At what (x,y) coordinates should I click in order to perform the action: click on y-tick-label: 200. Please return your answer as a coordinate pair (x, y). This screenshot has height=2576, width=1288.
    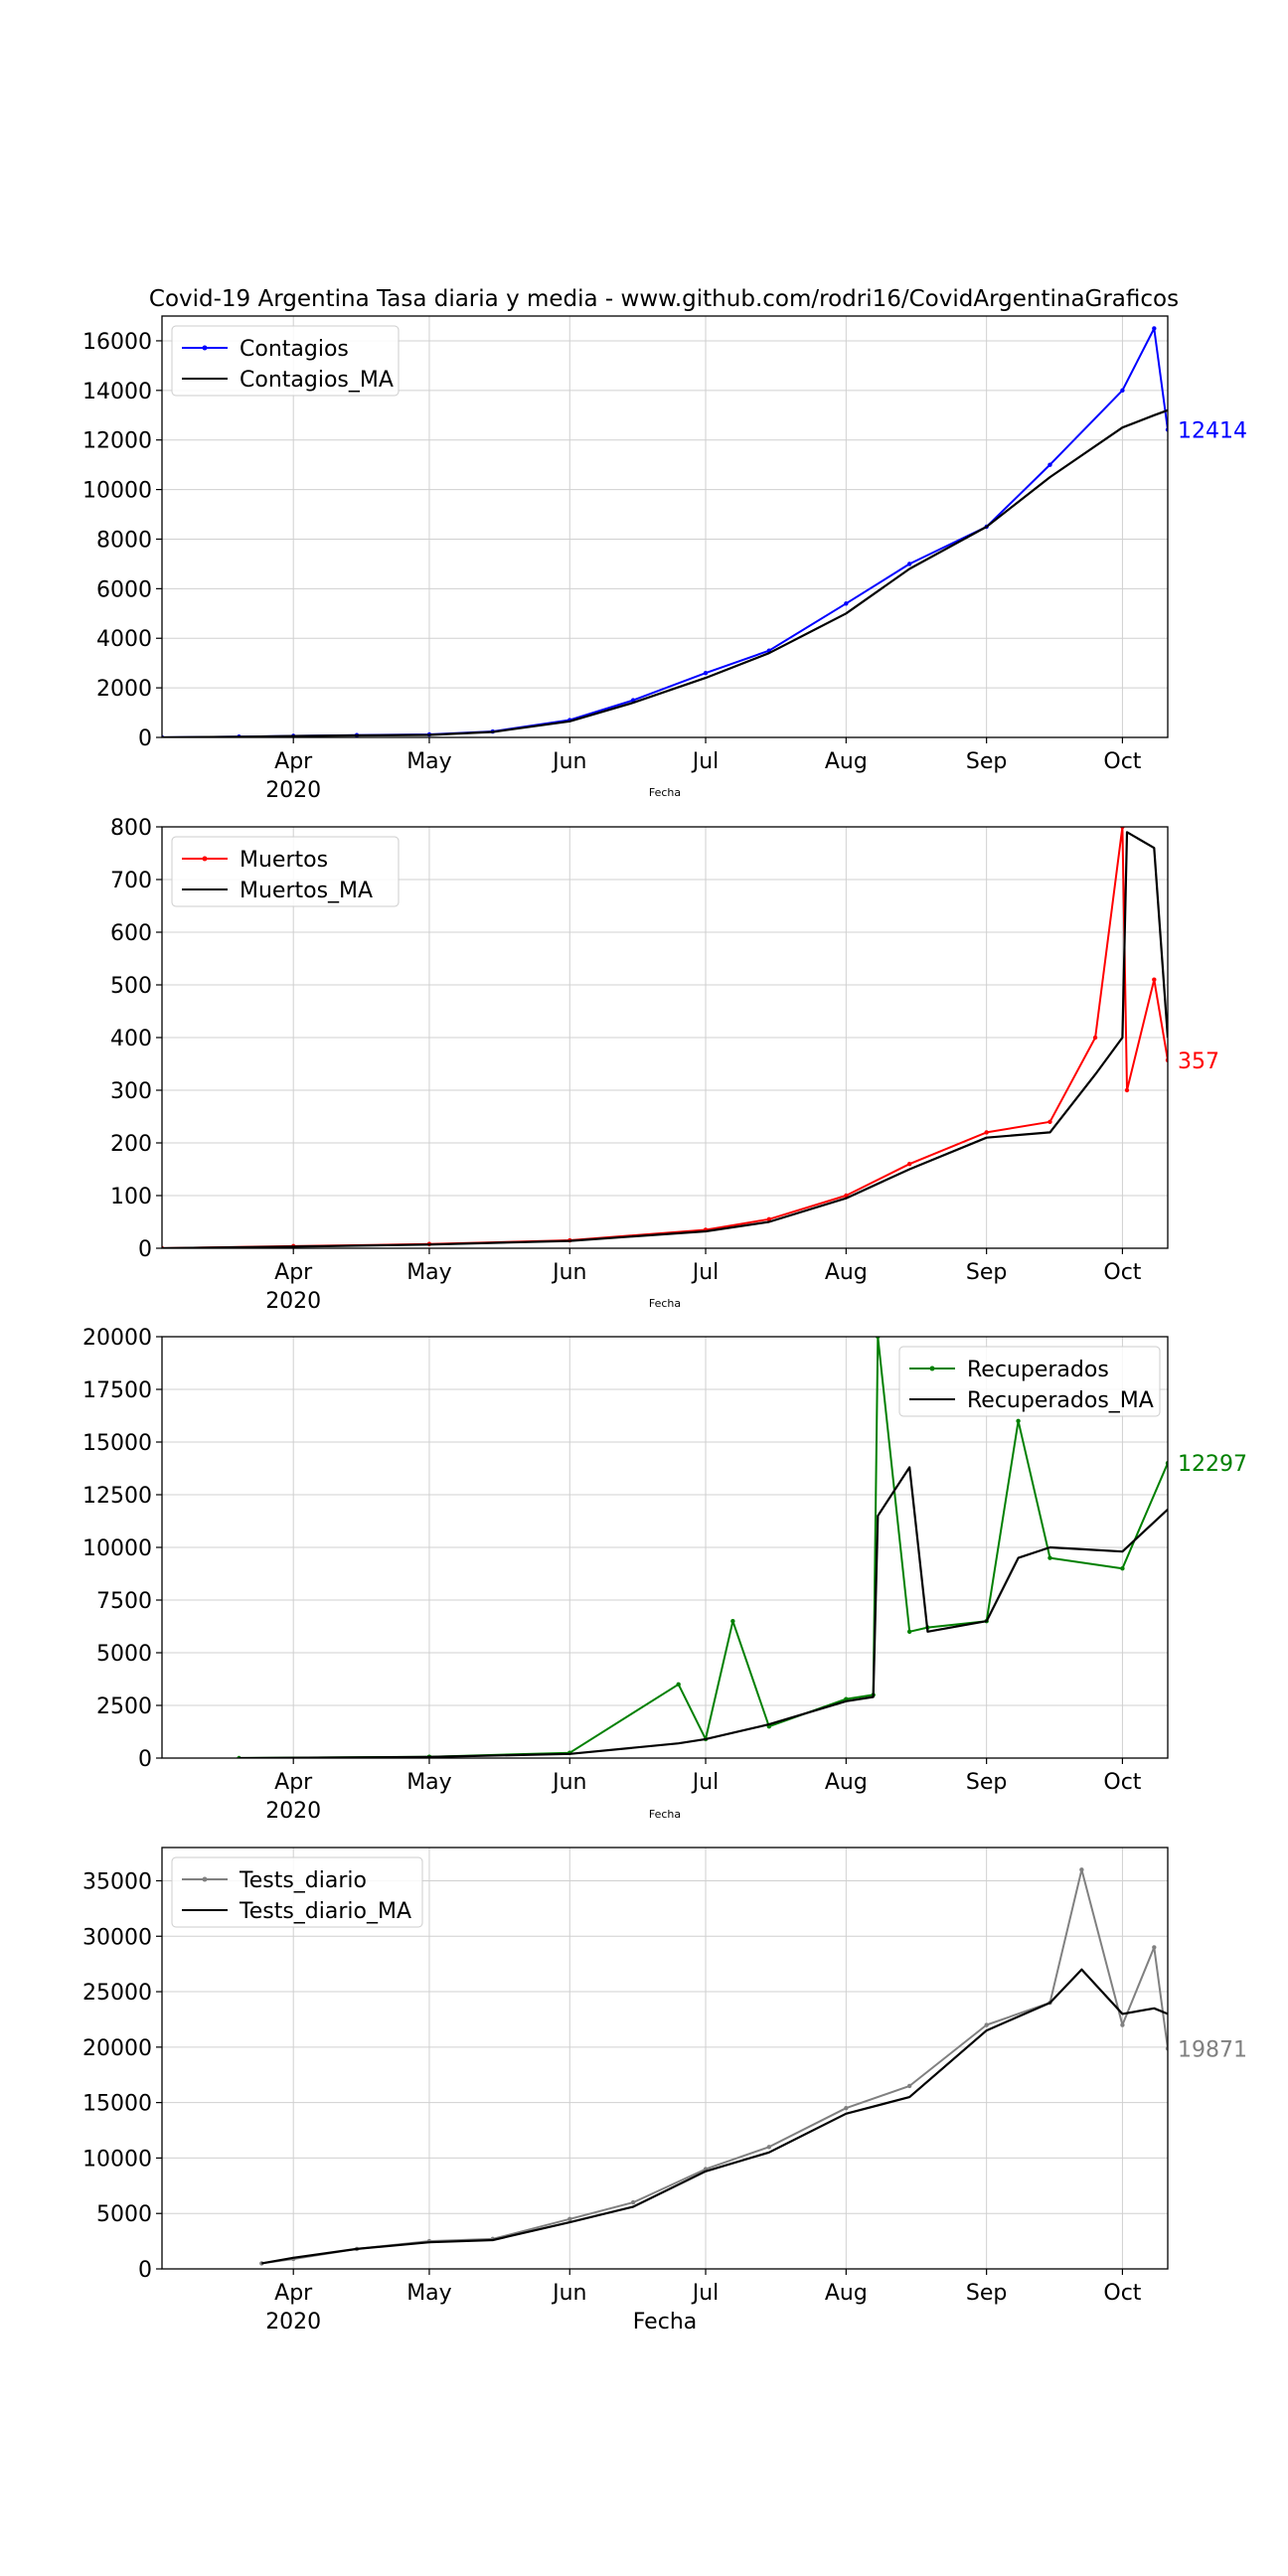
    Looking at the image, I should click on (131, 1144).